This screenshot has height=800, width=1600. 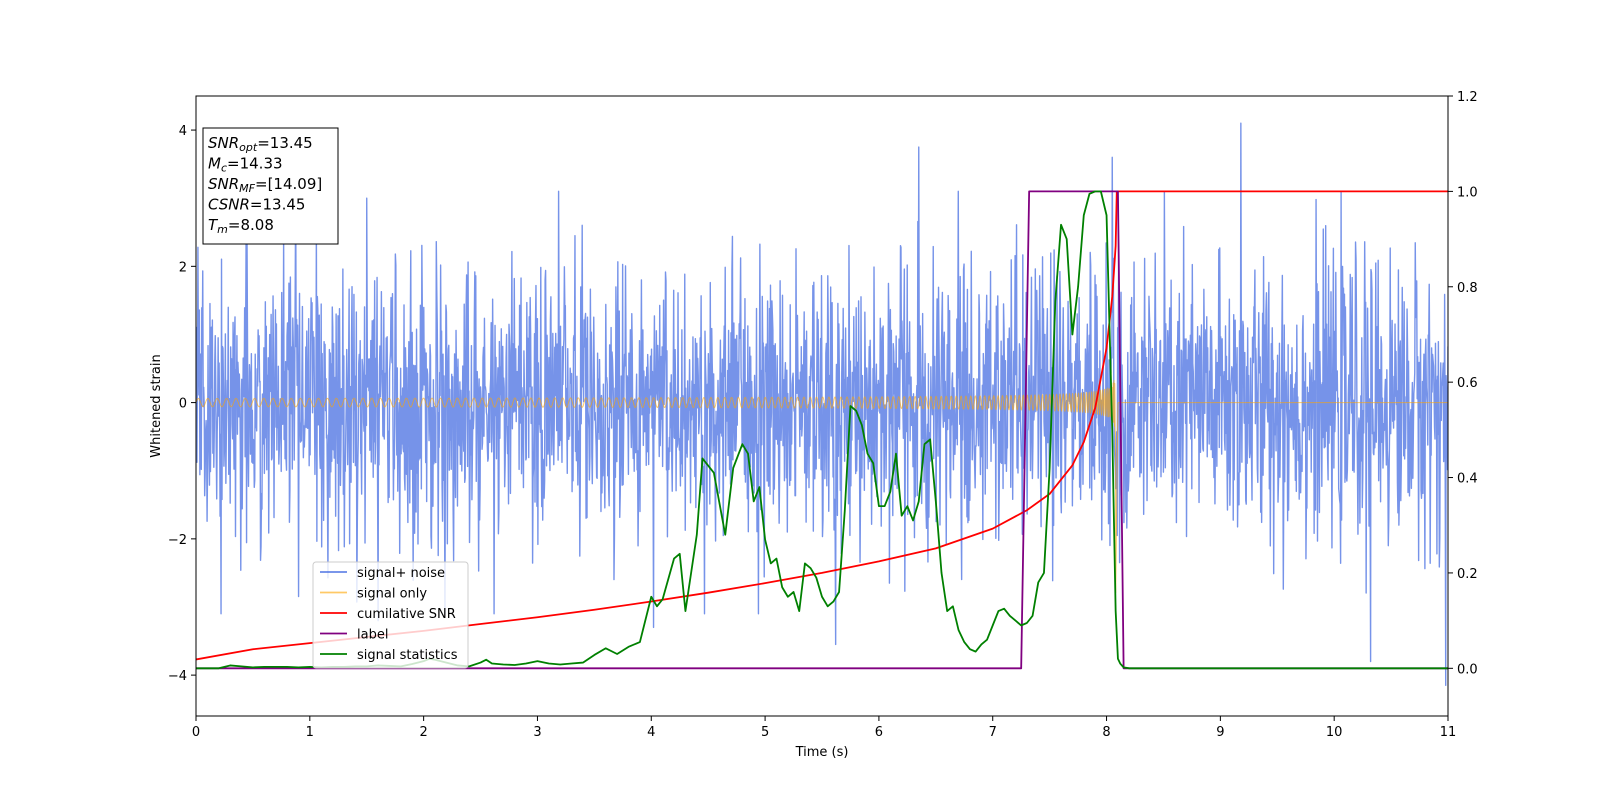 I want to click on y-right-tick-label: 1.2, so click(x=1467, y=97).